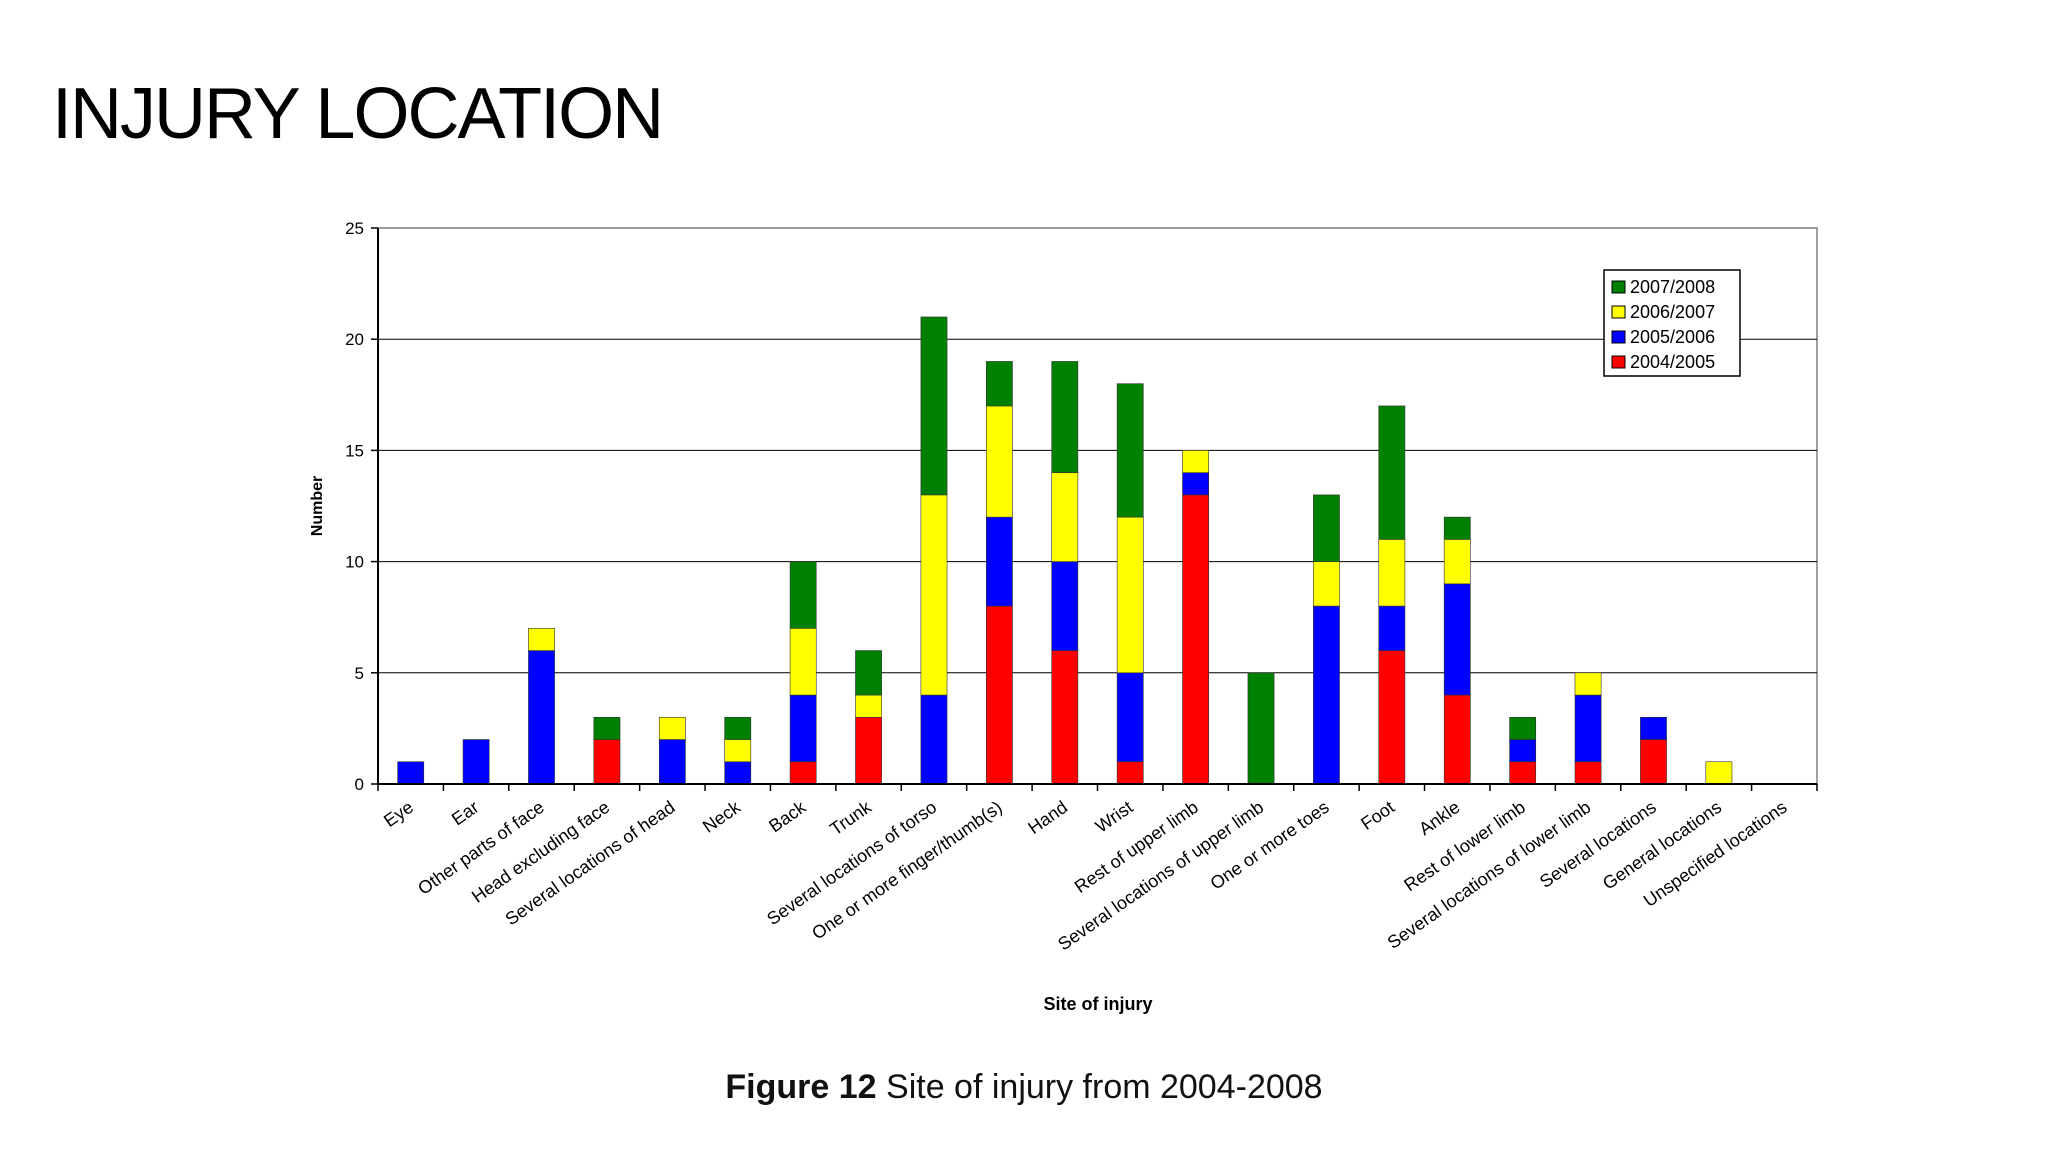  Describe the element at coordinates (1598, 844) in the screenshot. I see `x-tick-label: Several locations` at that location.